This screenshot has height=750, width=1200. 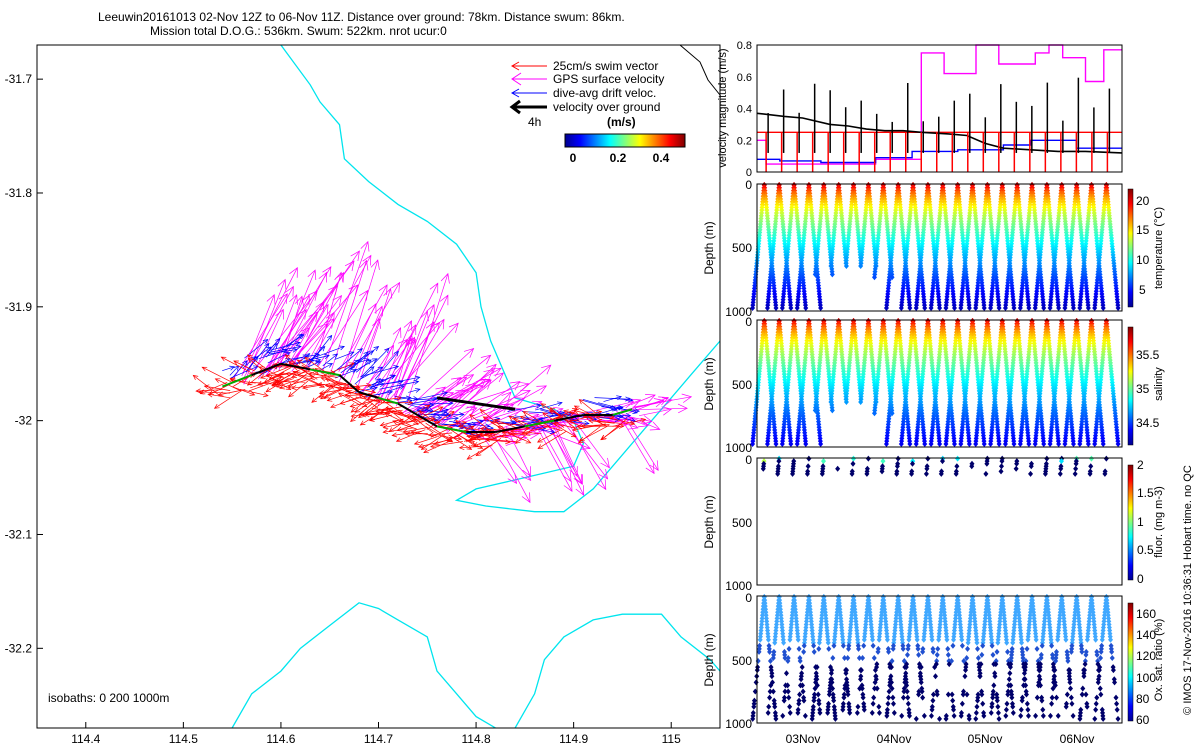 I want to click on gps-arrow-115-head, so click(x=659, y=403).